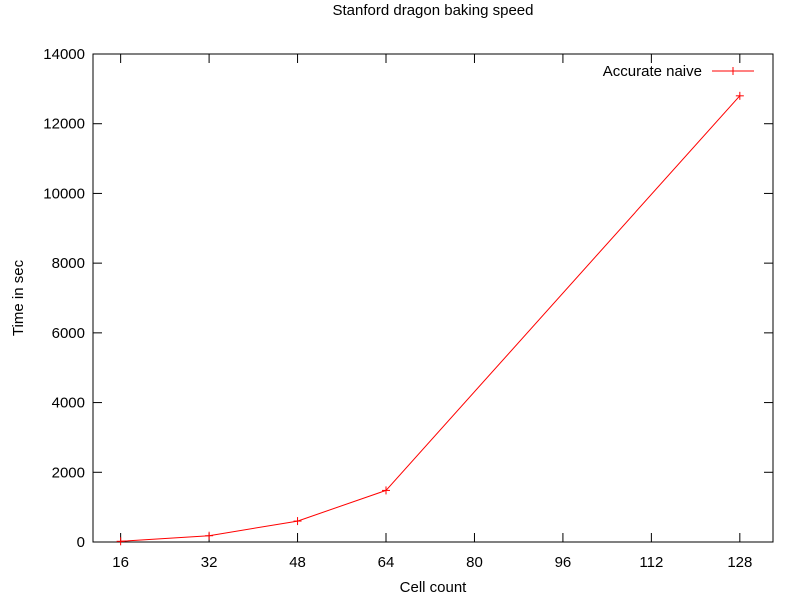 The width and height of the screenshot is (800, 600). Describe the element at coordinates (434, 587) in the screenshot. I see `x-axis-label: Cell count` at that location.